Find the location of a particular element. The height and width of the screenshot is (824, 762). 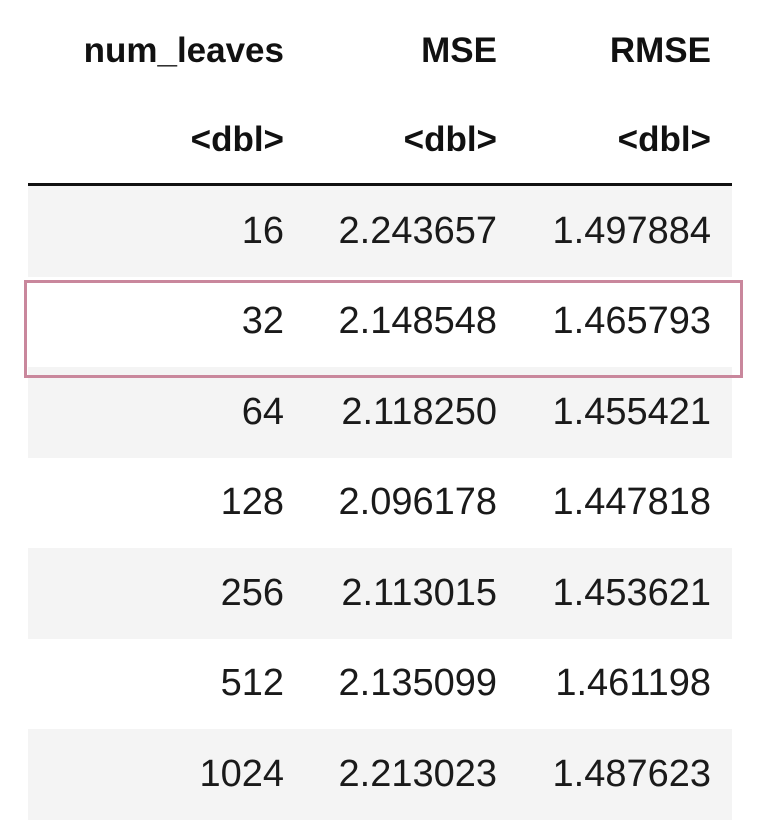

column-header-rmse: RMSE is located at coordinates (660, 50).